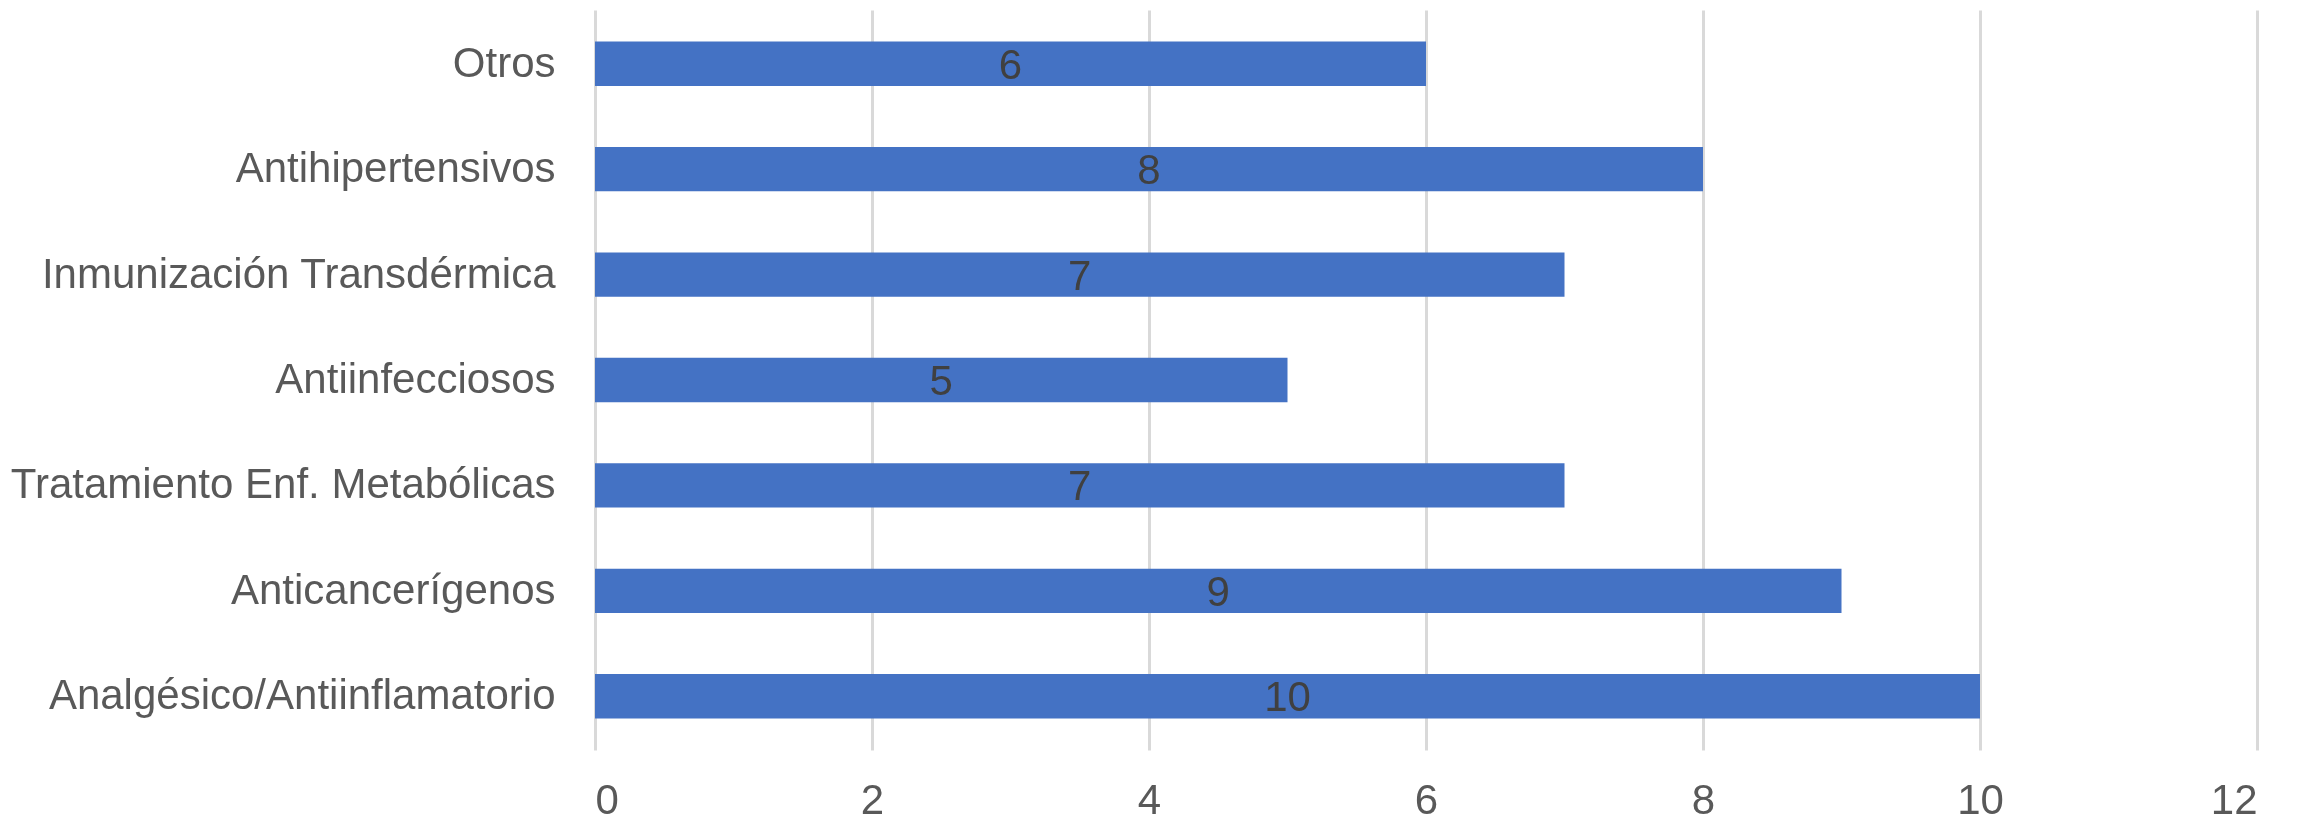 The image size is (2297, 831). Describe the element at coordinates (1426, 799) in the screenshot. I see `x-tick-label: 6` at that location.